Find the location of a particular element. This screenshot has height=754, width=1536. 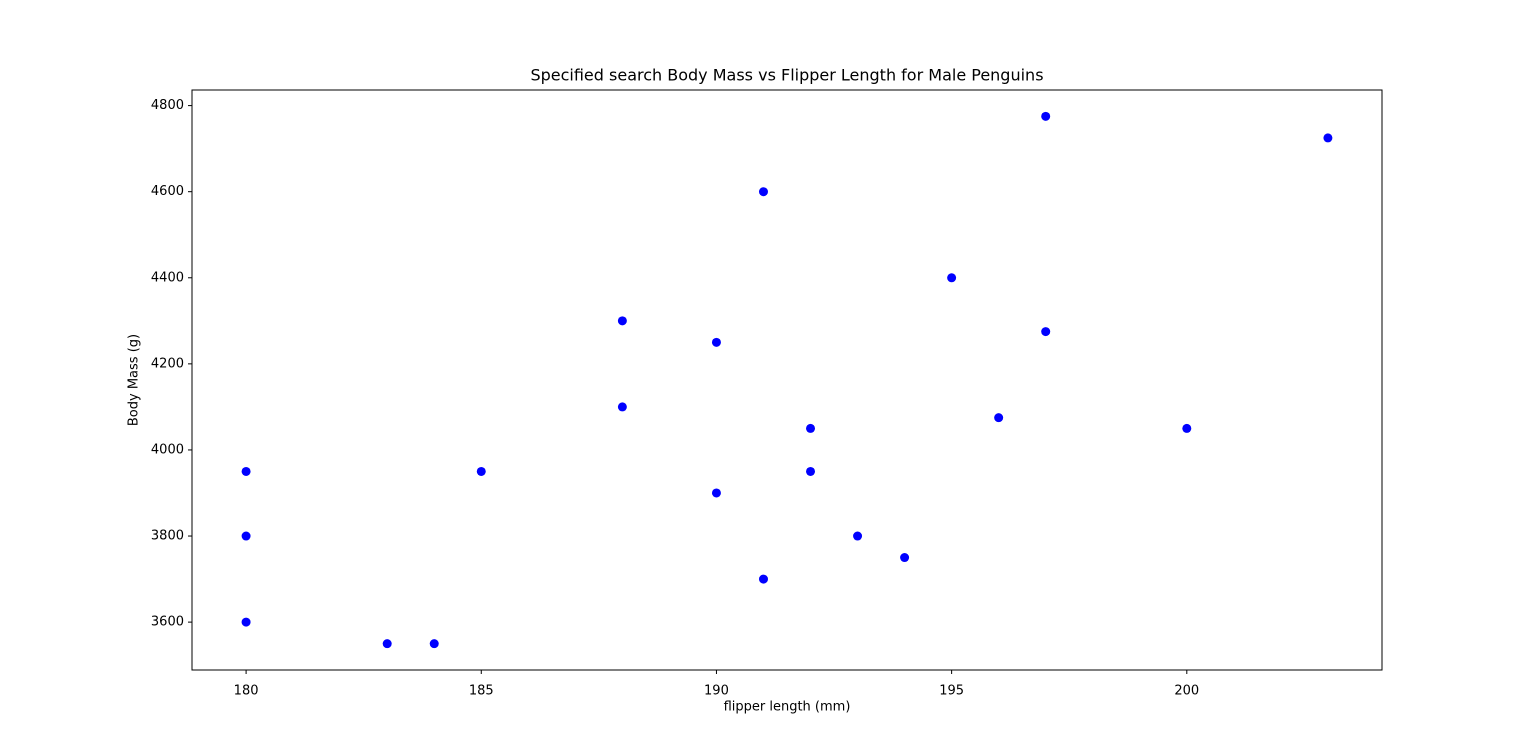

x-tick-label: 180 is located at coordinates (246, 691).